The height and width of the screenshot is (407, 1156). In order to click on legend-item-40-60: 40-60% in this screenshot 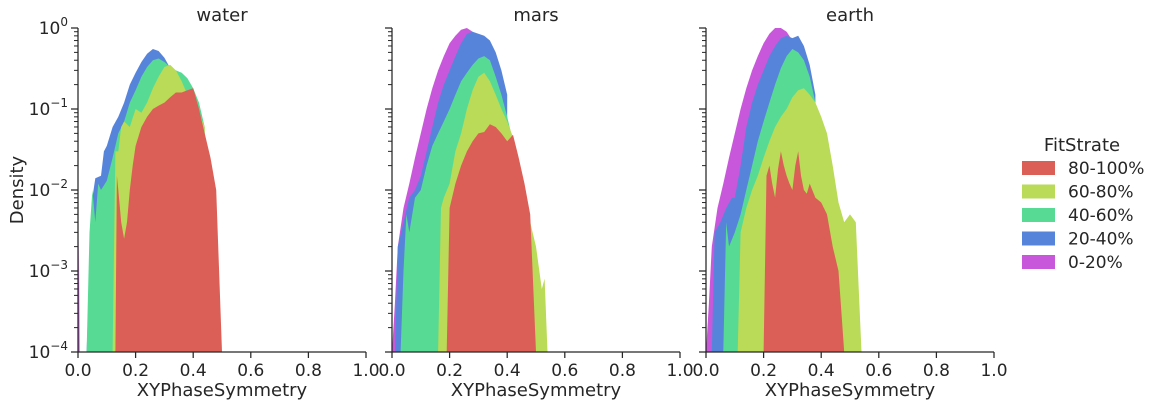, I will do `click(1078, 216)`.